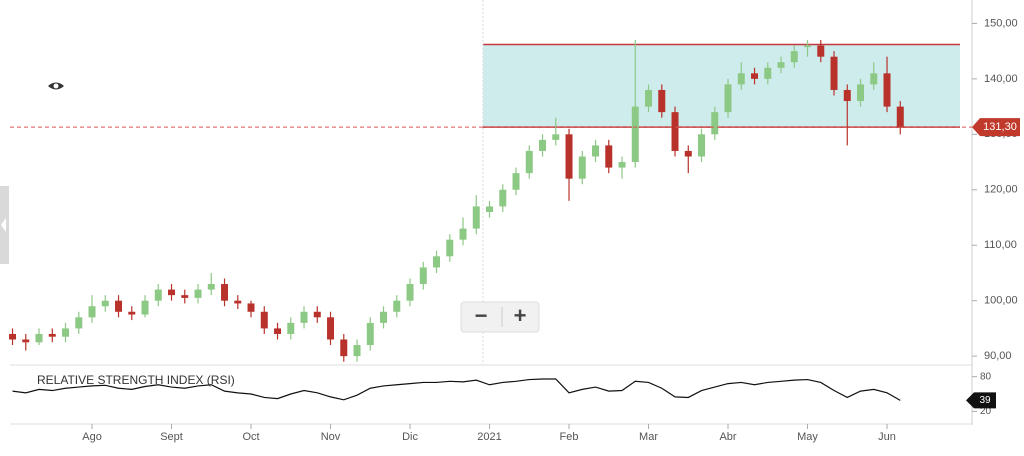  I want to click on last-price-tag, so click(996, 127).